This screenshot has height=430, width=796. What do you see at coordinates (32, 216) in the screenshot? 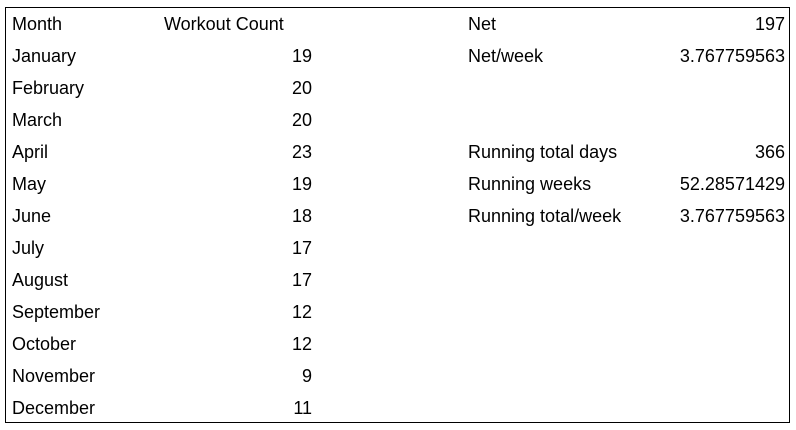
I see `month-cell: June` at bounding box center [32, 216].